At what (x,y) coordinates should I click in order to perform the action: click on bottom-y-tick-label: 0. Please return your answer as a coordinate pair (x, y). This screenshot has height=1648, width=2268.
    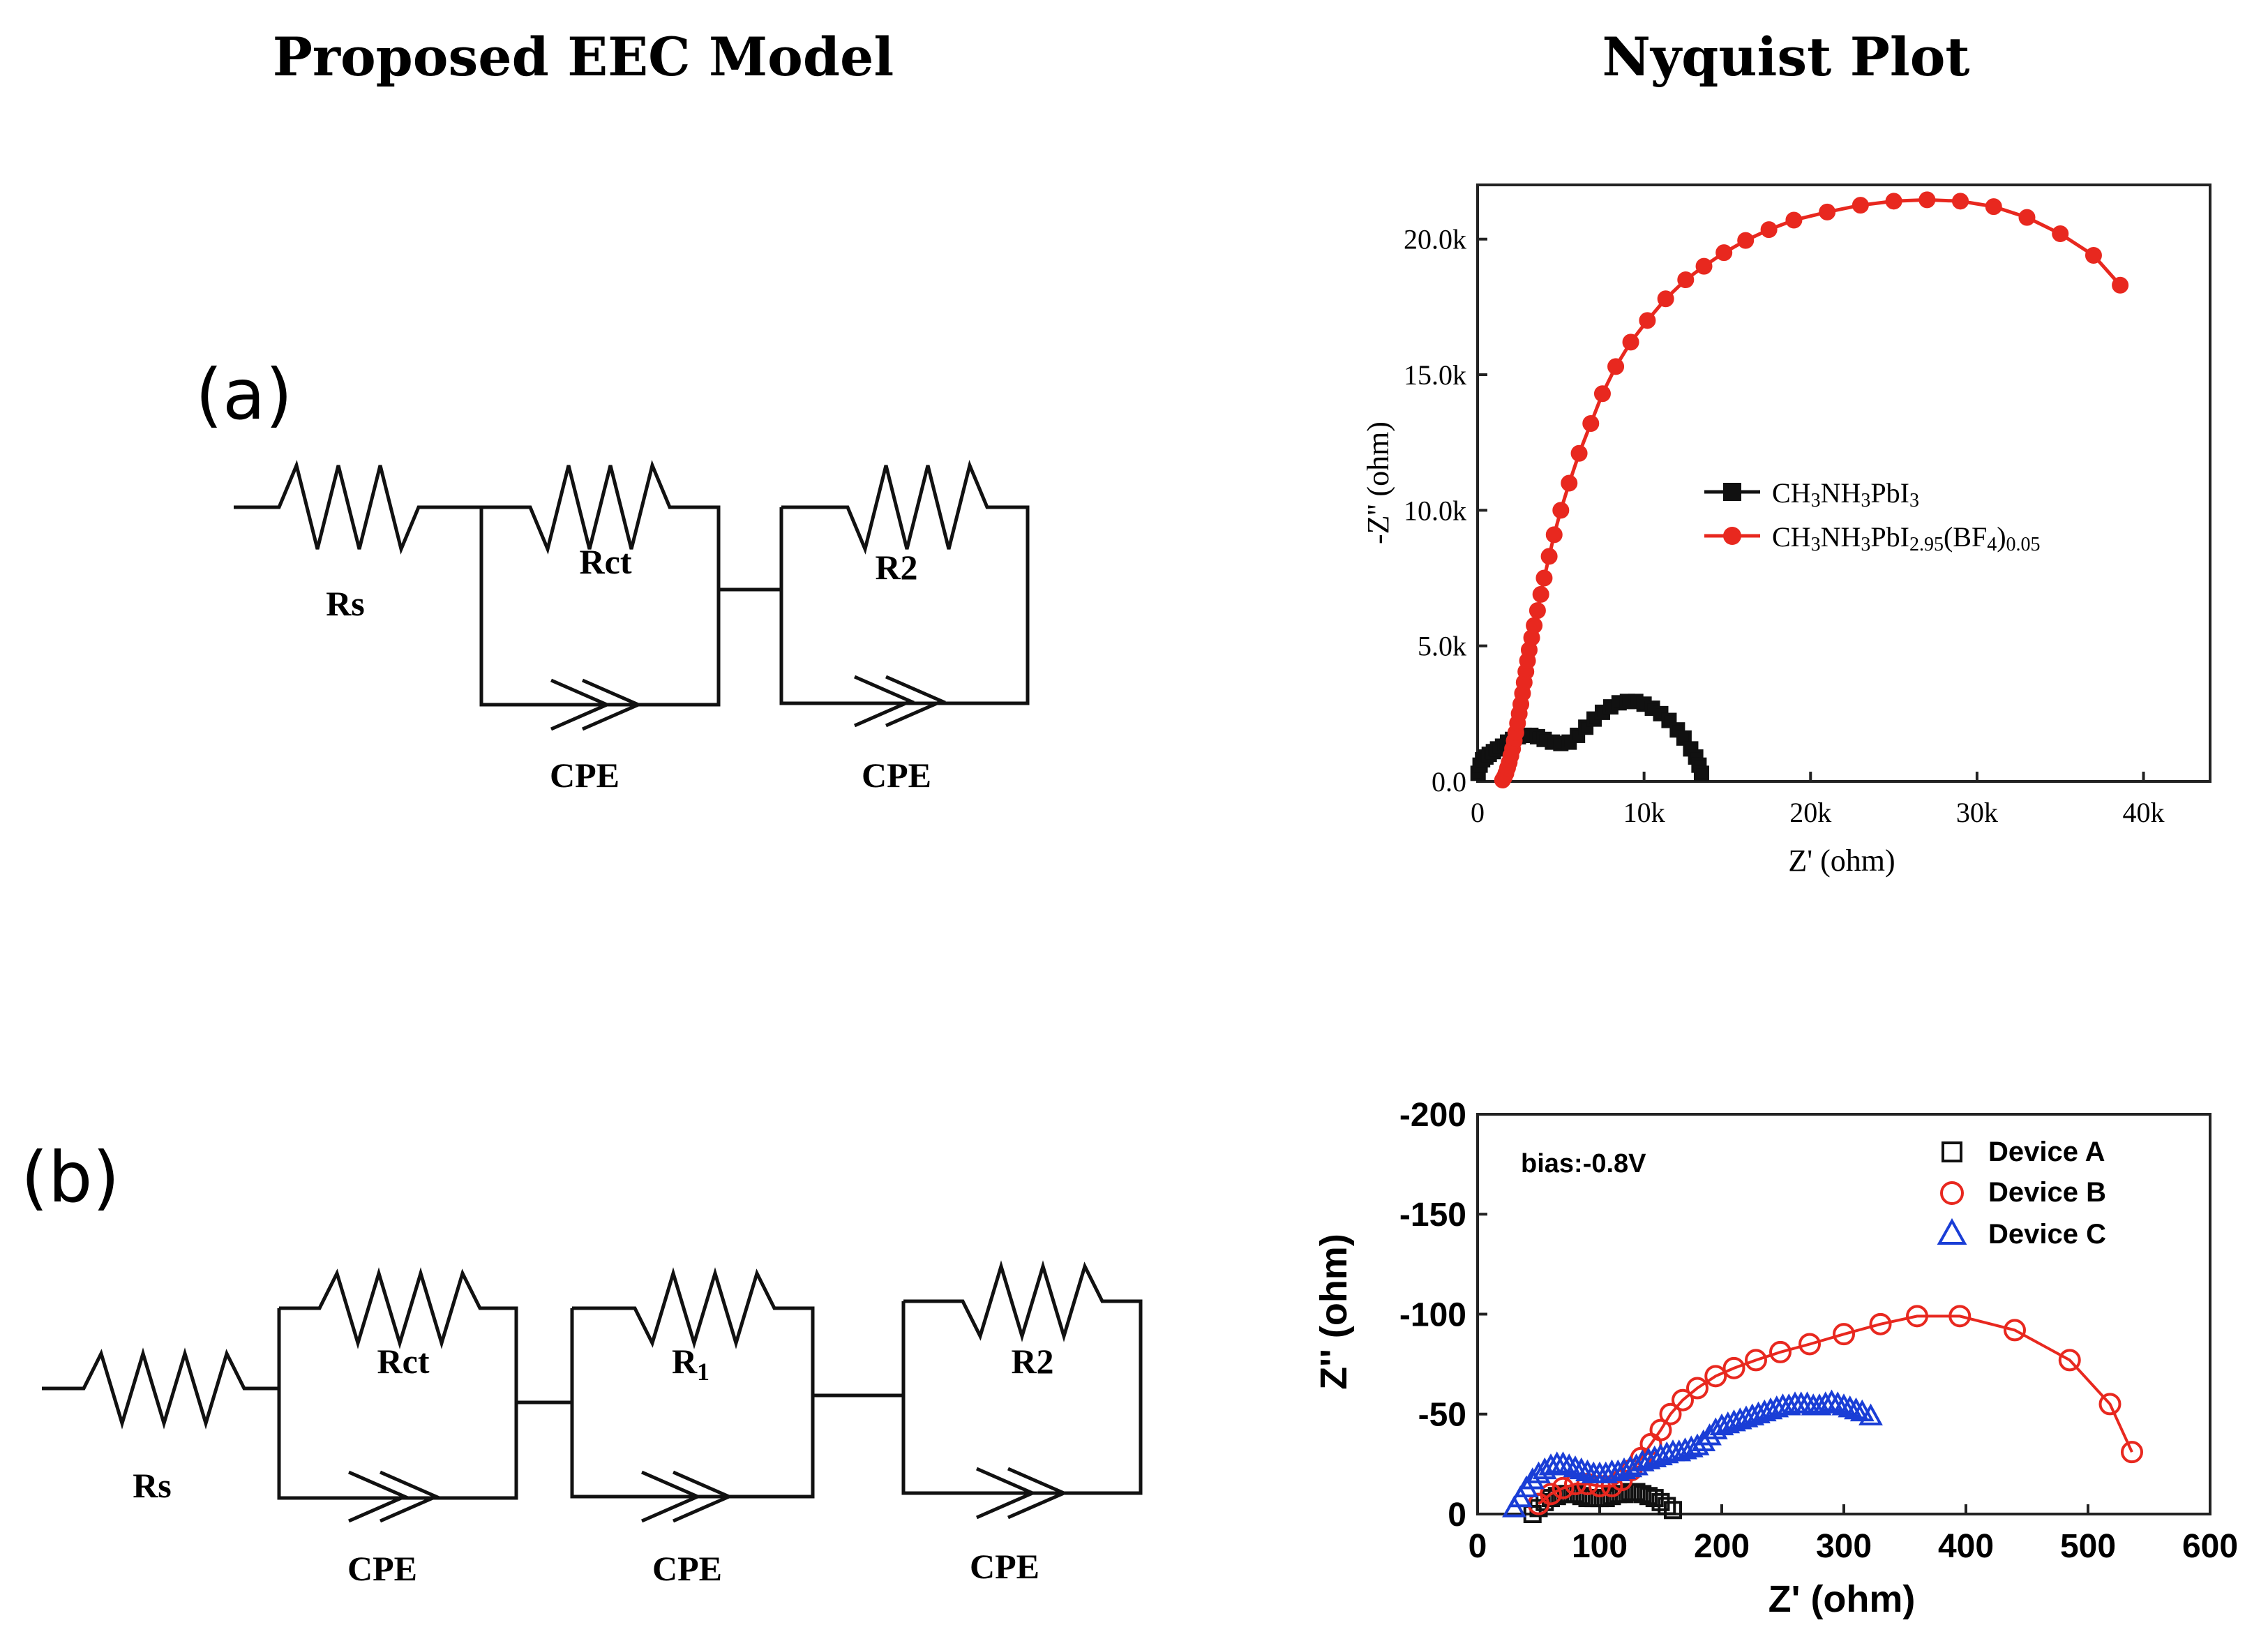
    Looking at the image, I should click on (1457, 1516).